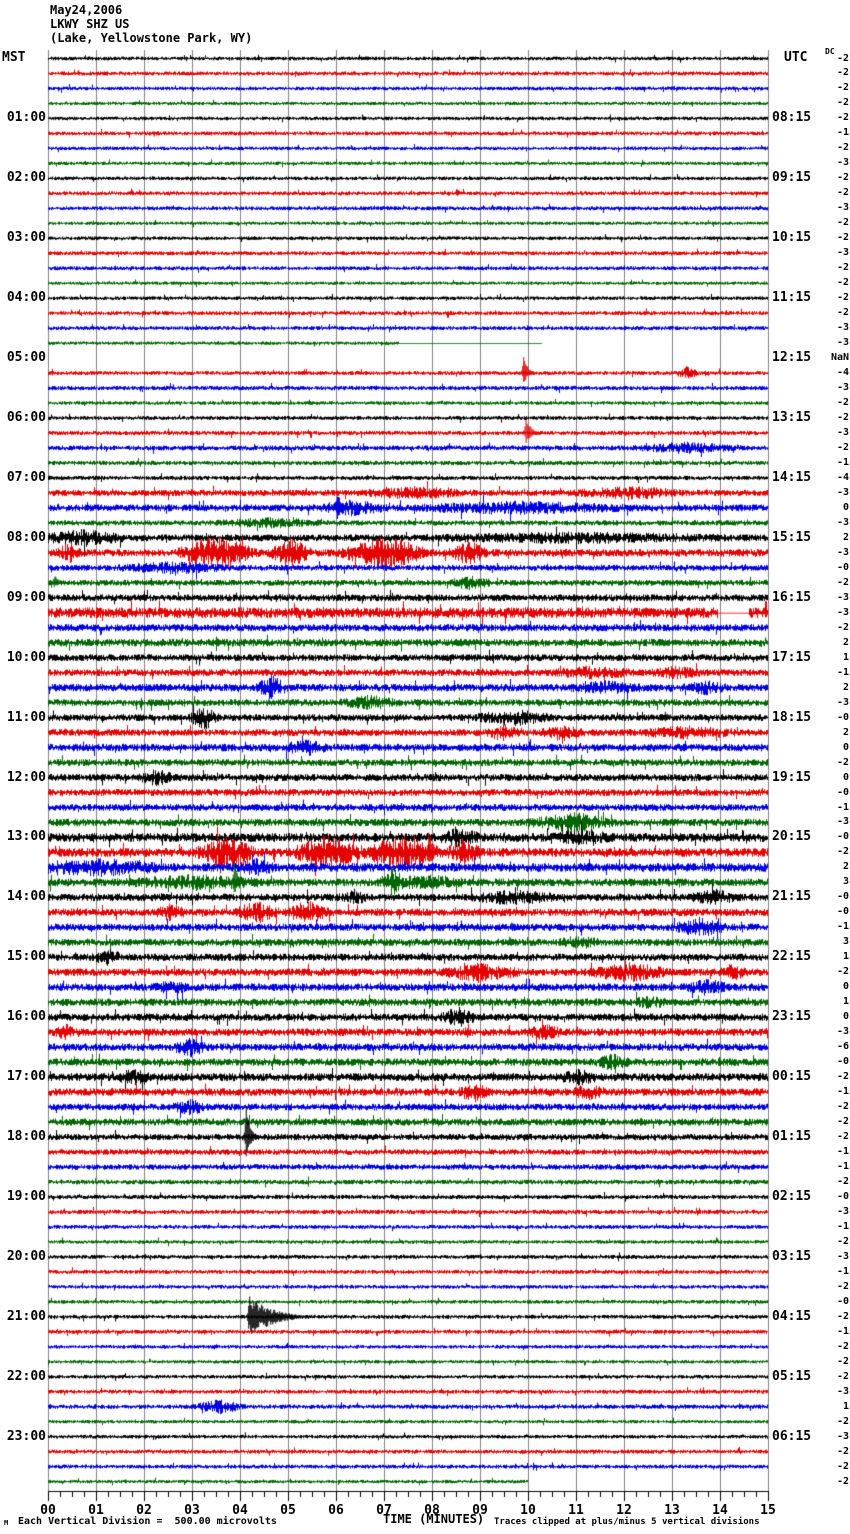 Image resolution: width=850 pixels, height=1534 pixels. What do you see at coordinates (14, 57) in the screenshot?
I see `left-axis-label-mst: MST` at bounding box center [14, 57].